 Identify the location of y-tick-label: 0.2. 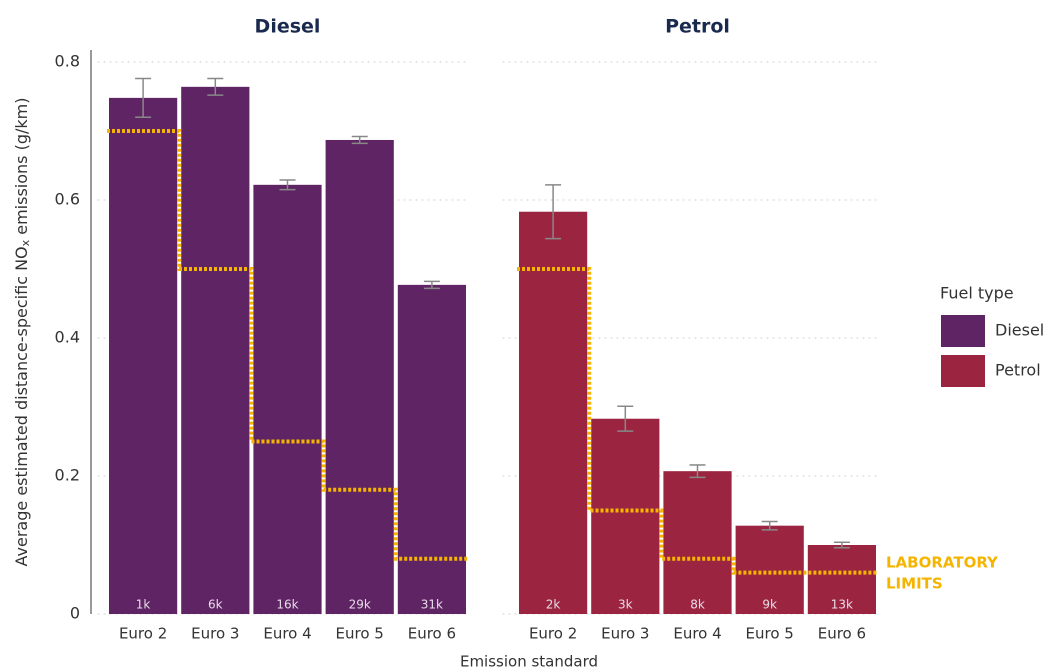
(67, 475).